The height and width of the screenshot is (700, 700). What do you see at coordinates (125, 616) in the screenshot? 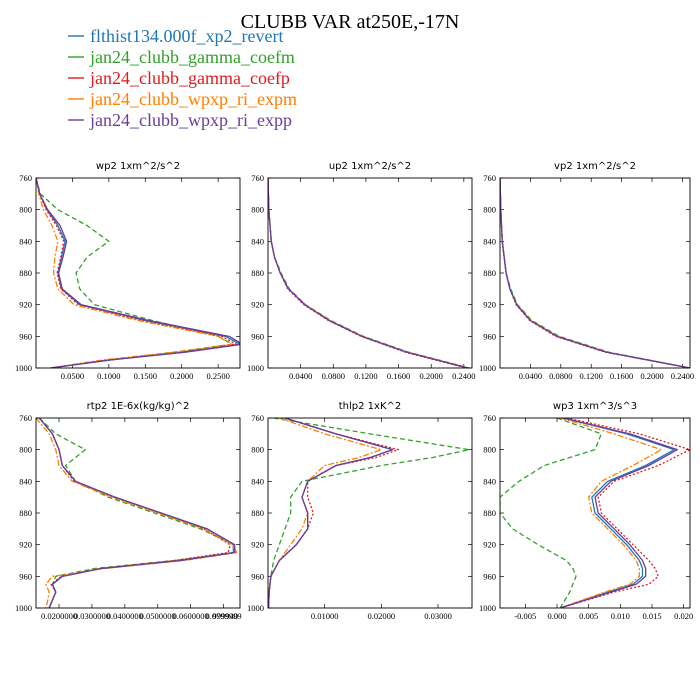
I see `x-tick-label: 0.0400000` at bounding box center [125, 616].